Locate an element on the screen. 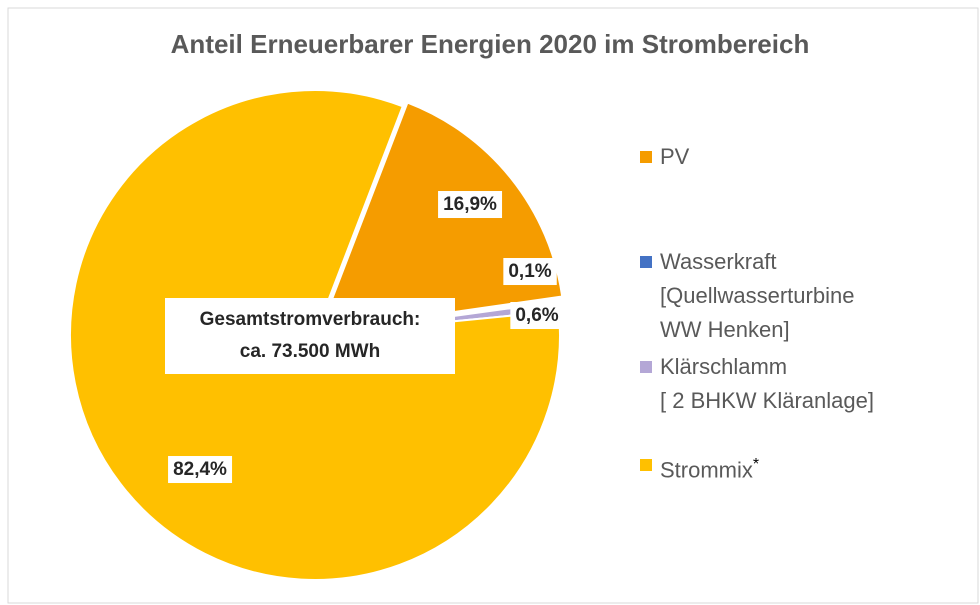 The width and height of the screenshot is (980, 605). legend-label: Klärschlamm [ 2 BHKW Kläranlage] is located at coordinates (767, 383).